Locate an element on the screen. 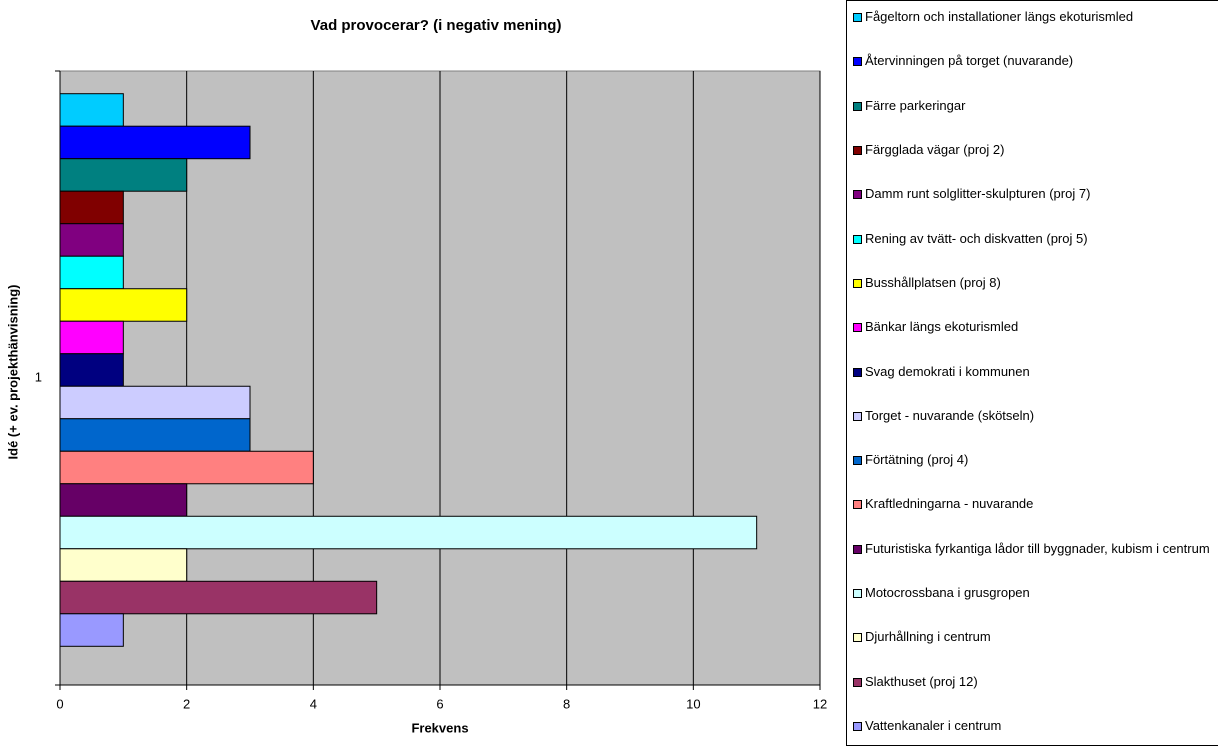  legend-label: Rening av tvätt- och diskvatten (proj 5) is located at coordinates (976, 238).